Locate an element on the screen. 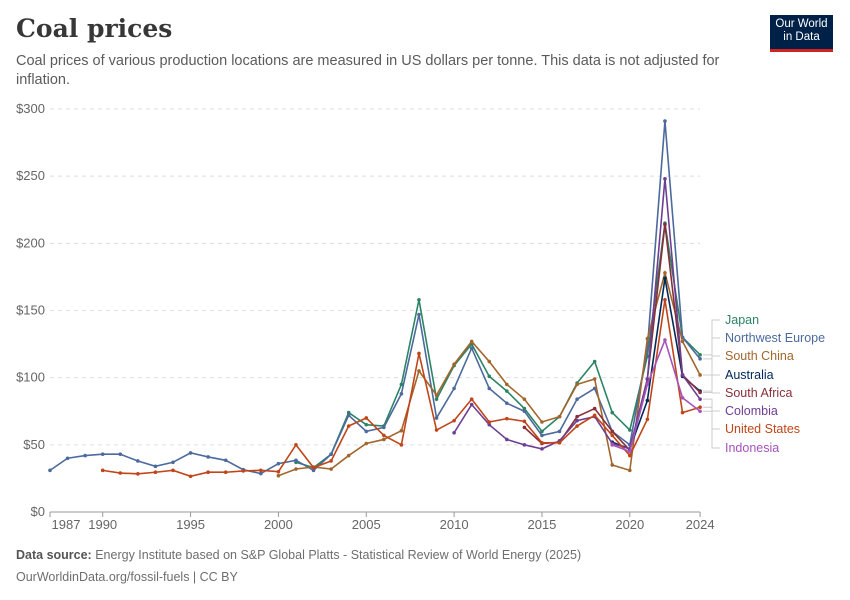 The image size is (850, 600). y-tick-label: $0 is located at coordinates (38, 511).